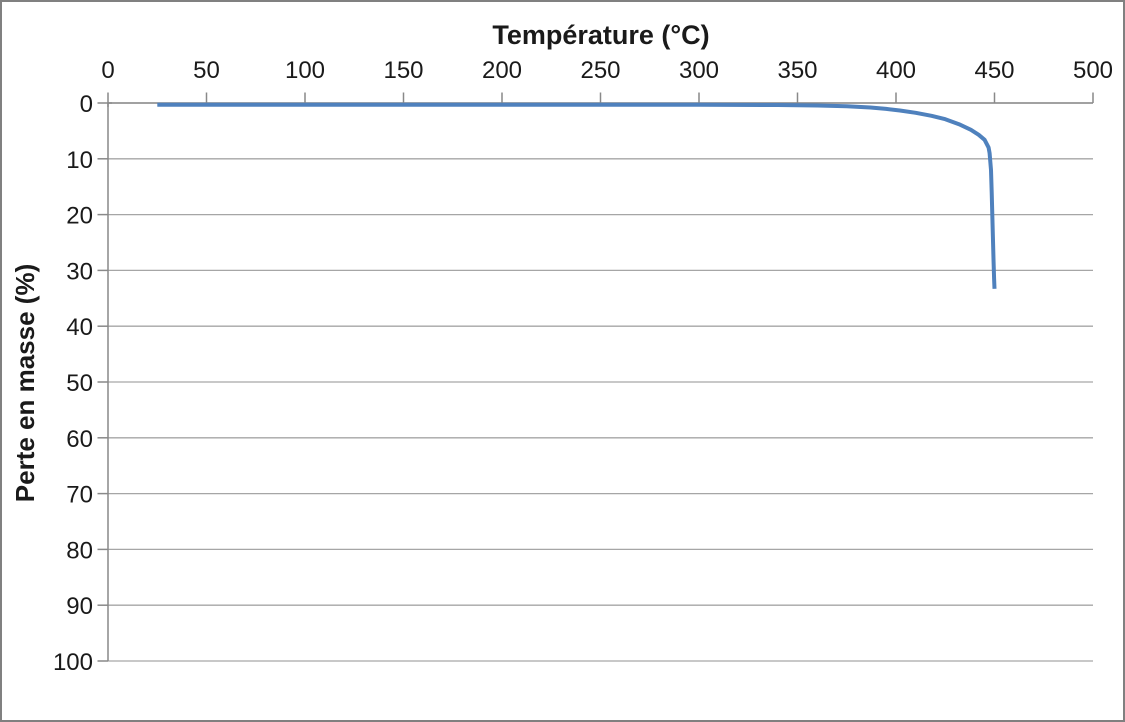  What do you see at coordinates (502, 70) in the screenshot?
I see `x-tick-label: 200` at bounding box center [502, 70].